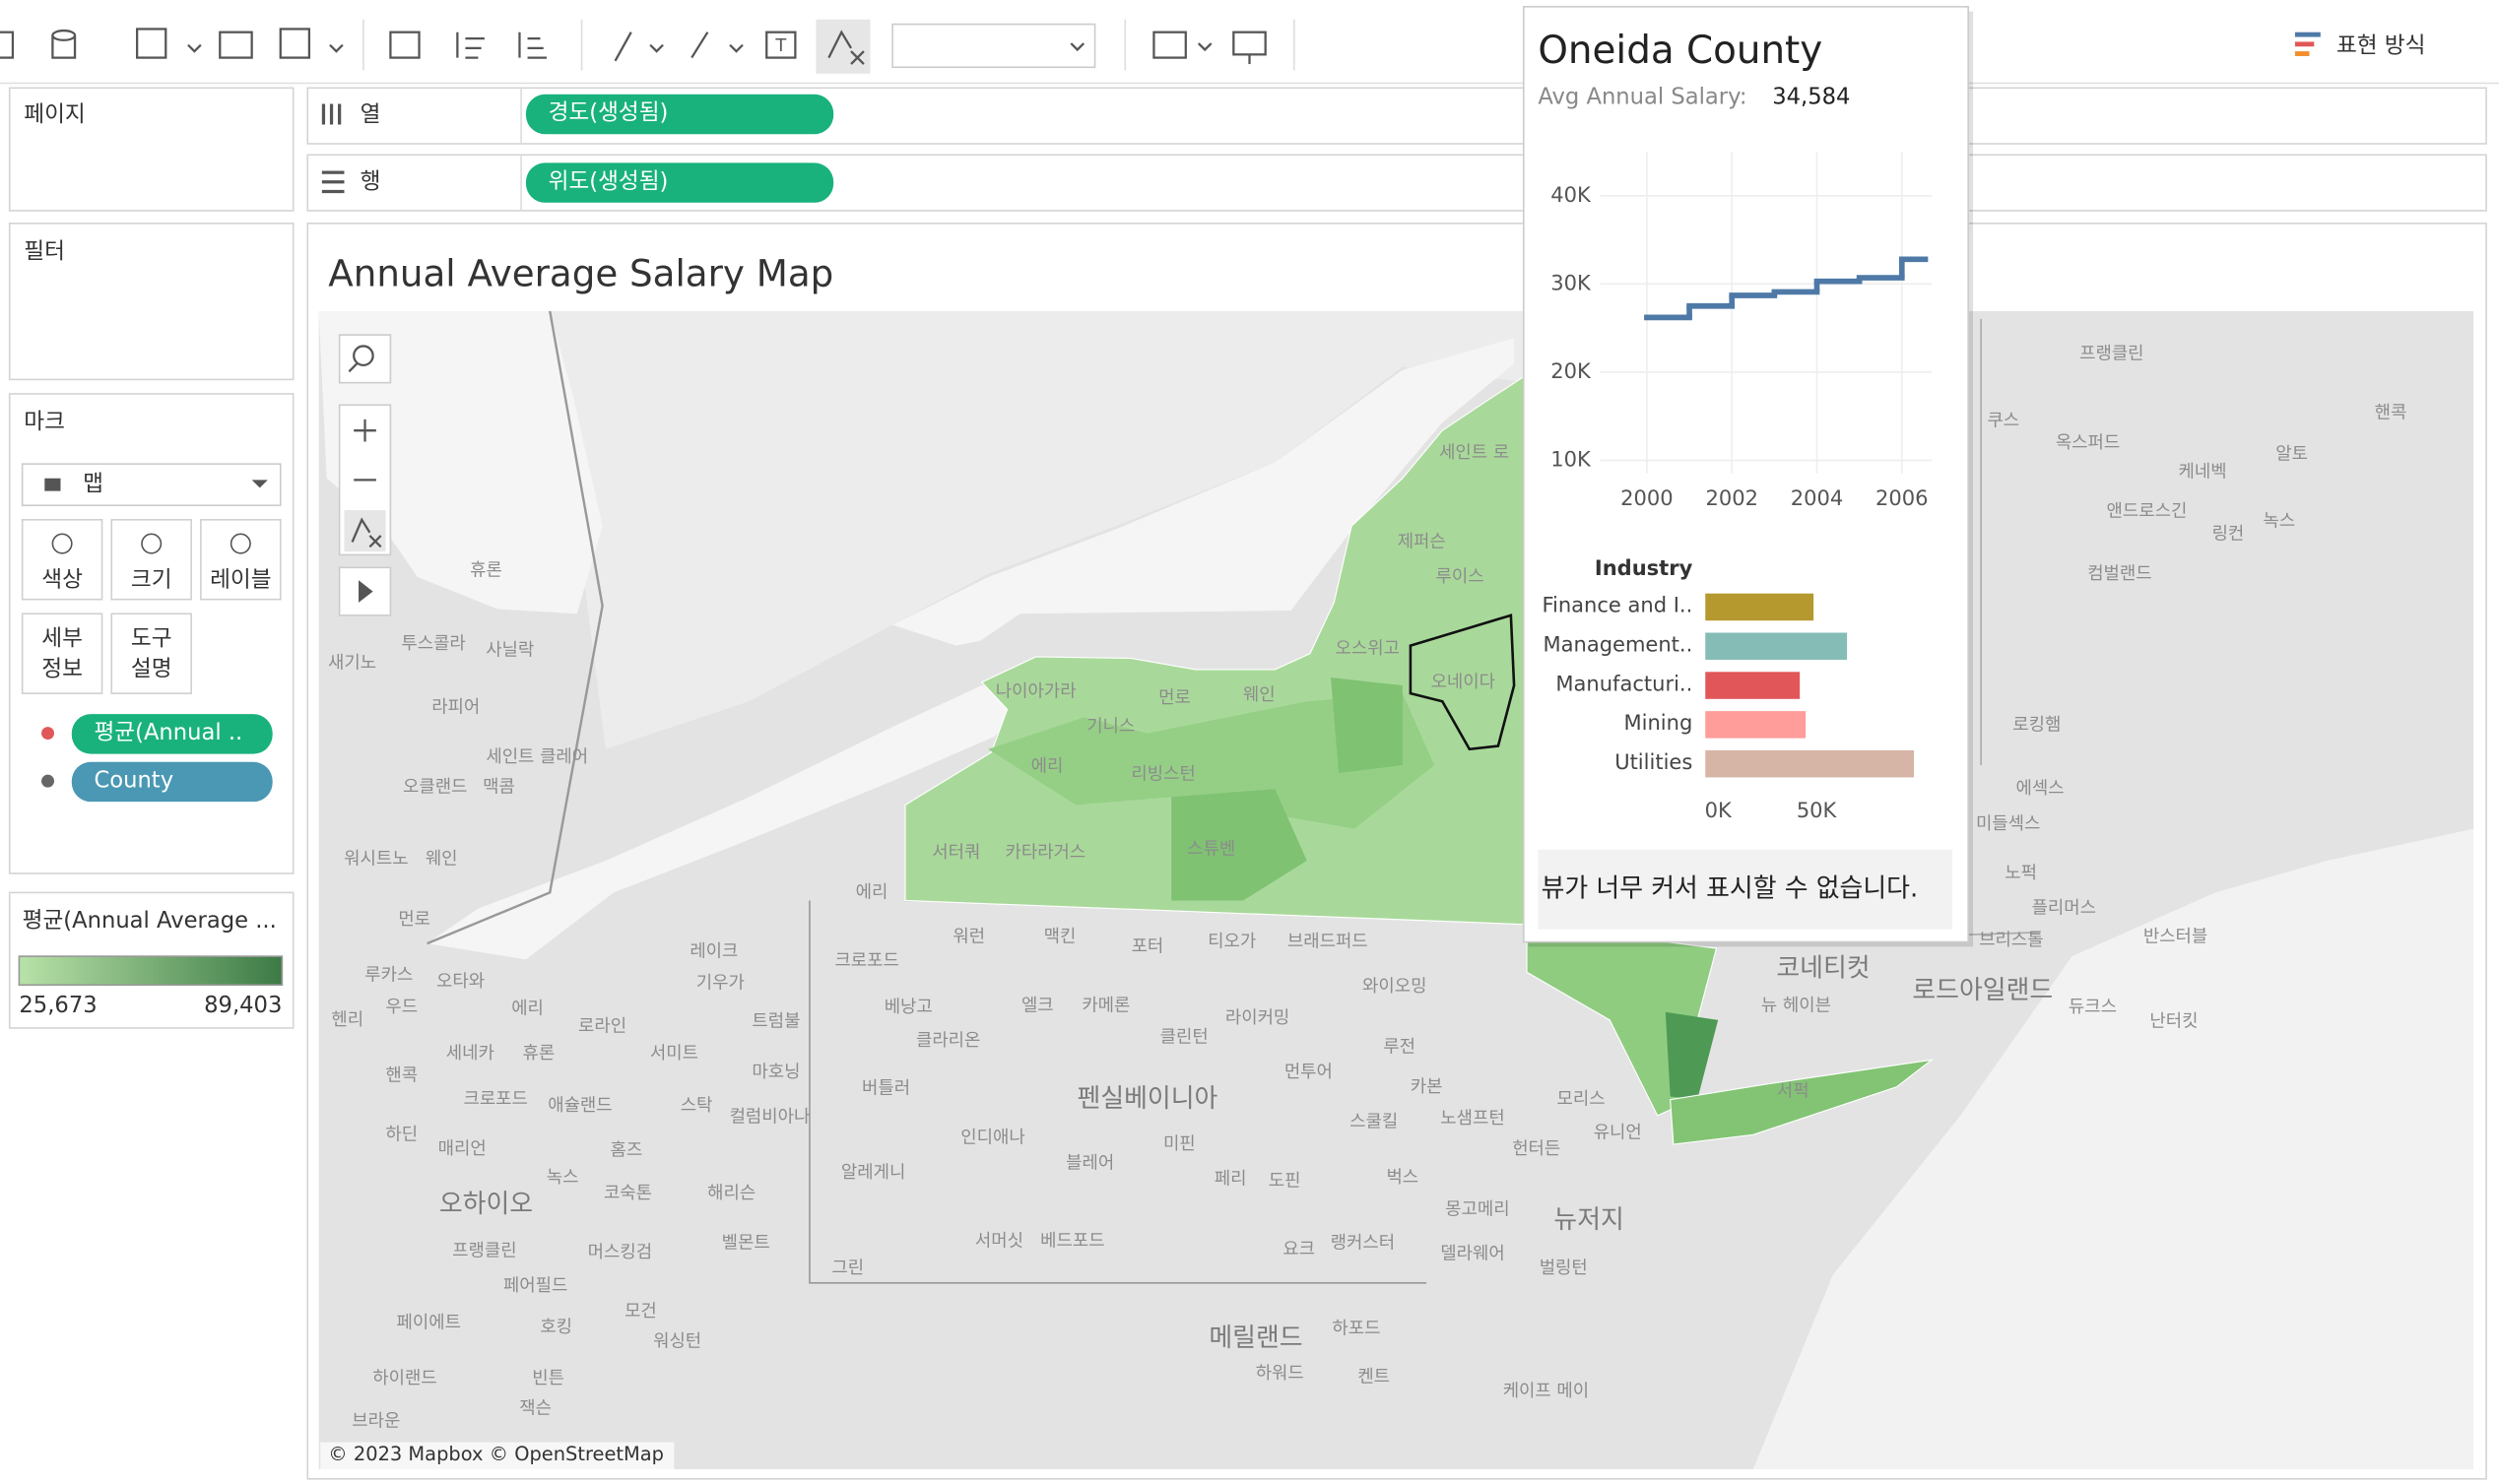  What do you see at coordinates (58, 1005) in the screenshot?
I see `legend-min: 25,673` at bounding box center [58, 1005].